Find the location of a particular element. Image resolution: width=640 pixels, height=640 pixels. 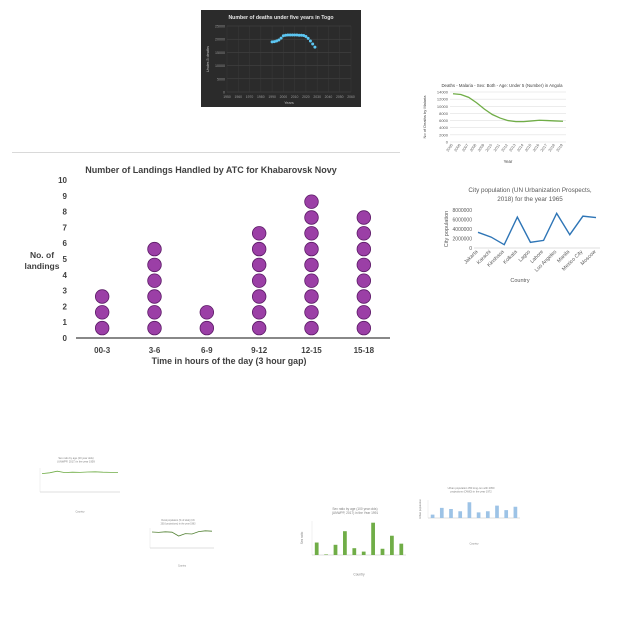

chart-title: projections (OWID) in the year 1972 is located at coordinates (471, 492).